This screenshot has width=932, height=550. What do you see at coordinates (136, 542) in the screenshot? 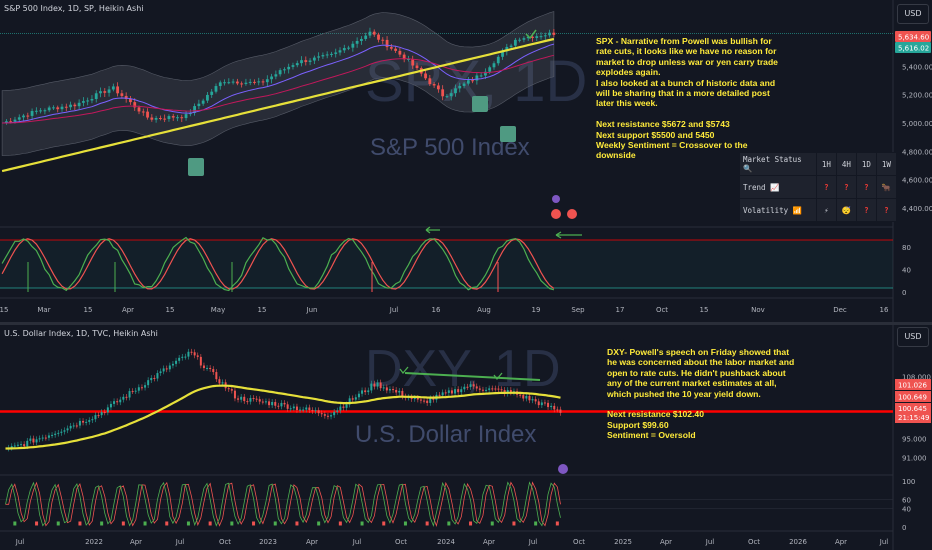
I see `dxy-time-tick: Apr` at bounding box center [136, 542].